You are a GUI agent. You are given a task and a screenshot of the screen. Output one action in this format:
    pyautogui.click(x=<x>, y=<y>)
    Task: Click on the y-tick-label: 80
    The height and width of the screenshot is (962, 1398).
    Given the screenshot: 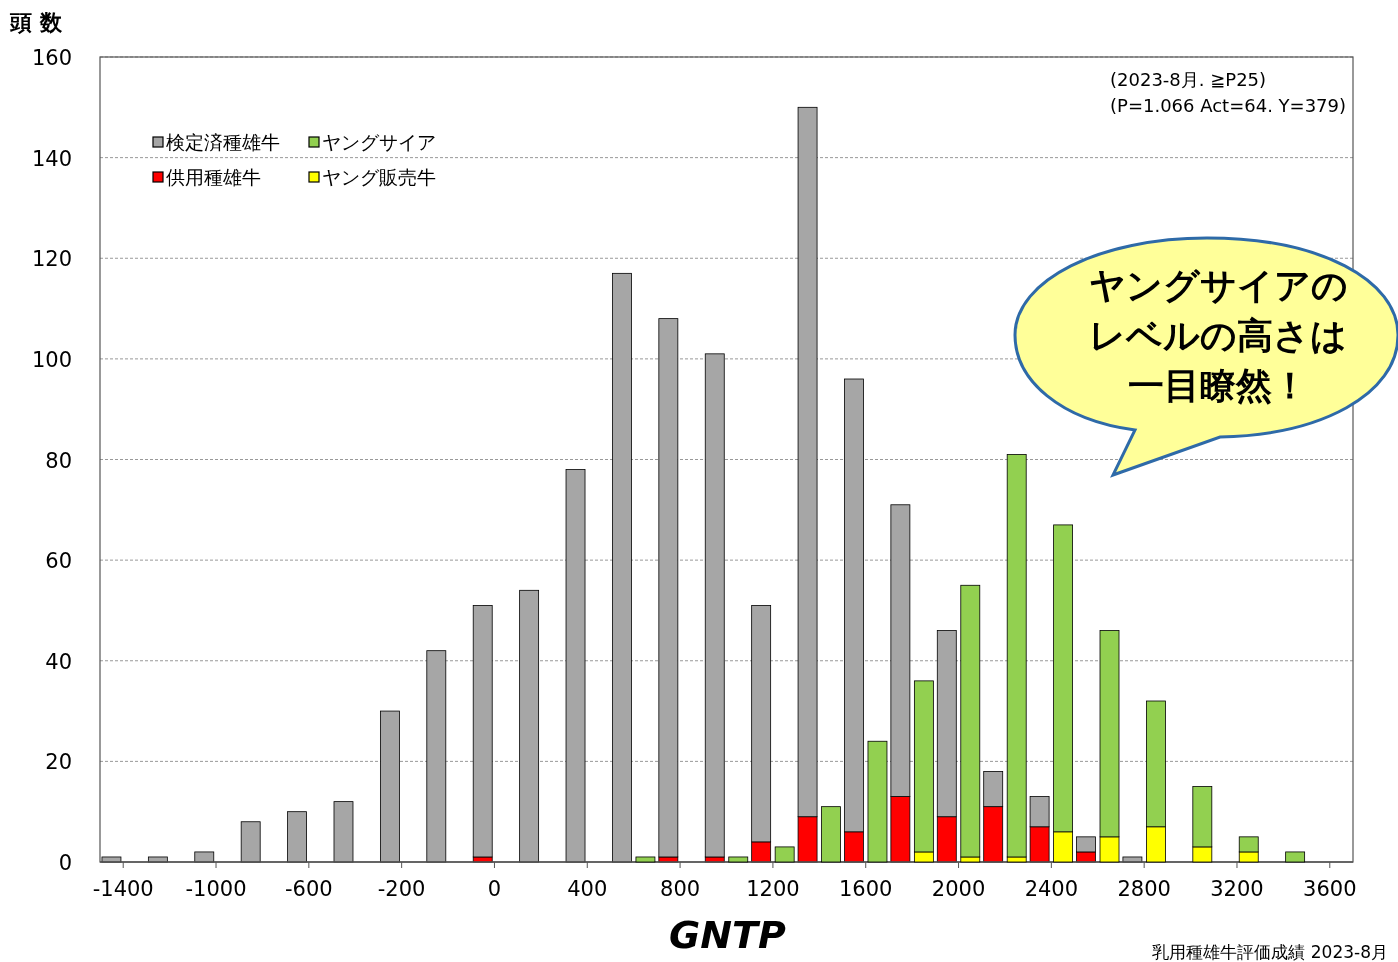 What is the action you would take?
    pyautogui.click(x=58, y=460)
    